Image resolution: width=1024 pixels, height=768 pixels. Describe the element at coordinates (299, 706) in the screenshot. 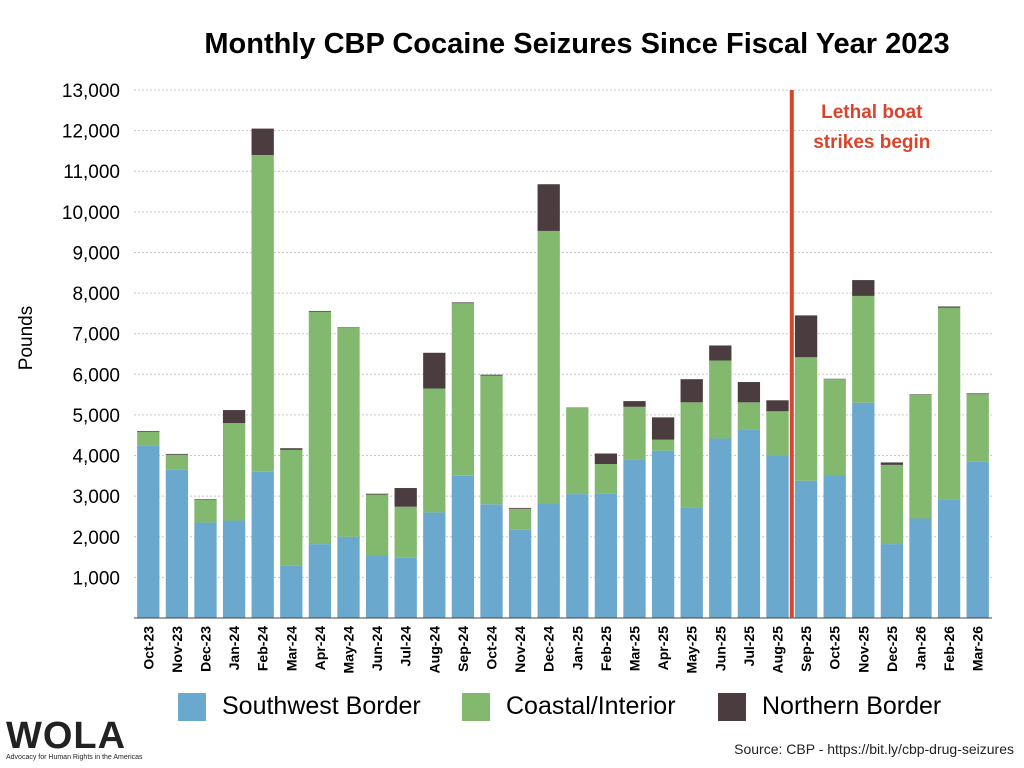

I see `legend-item-southwest: Southwest Border` at that location.